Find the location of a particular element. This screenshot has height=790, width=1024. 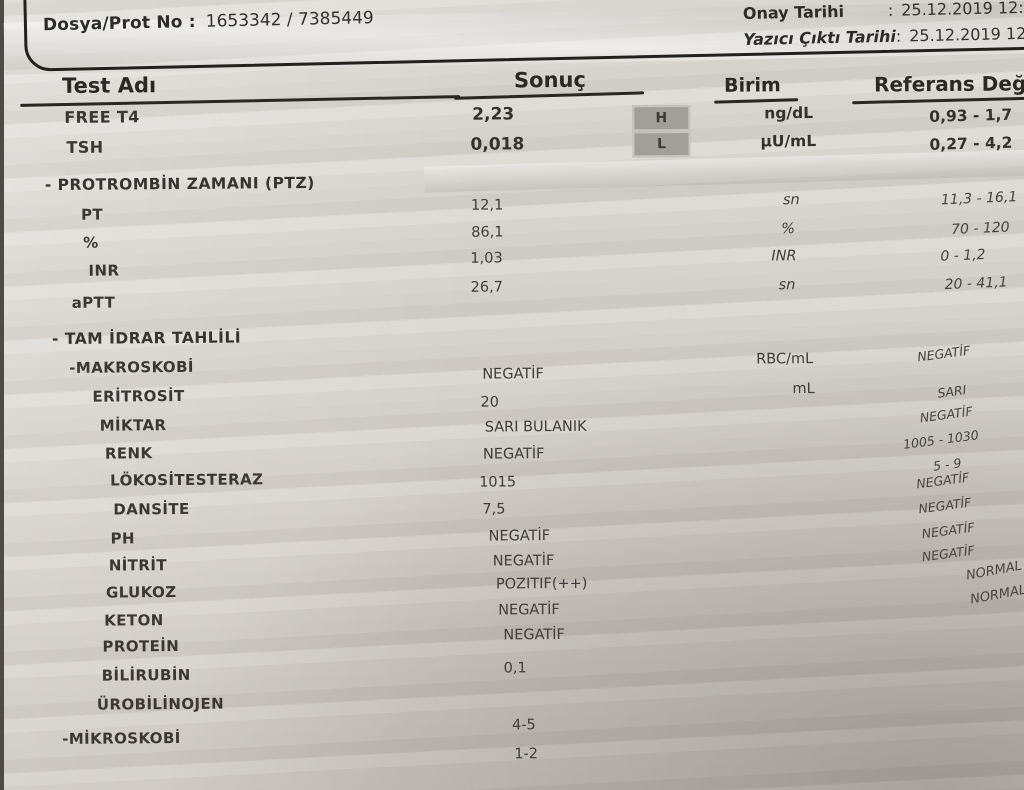

onay-sep: : is located at coordinates (890, 10).